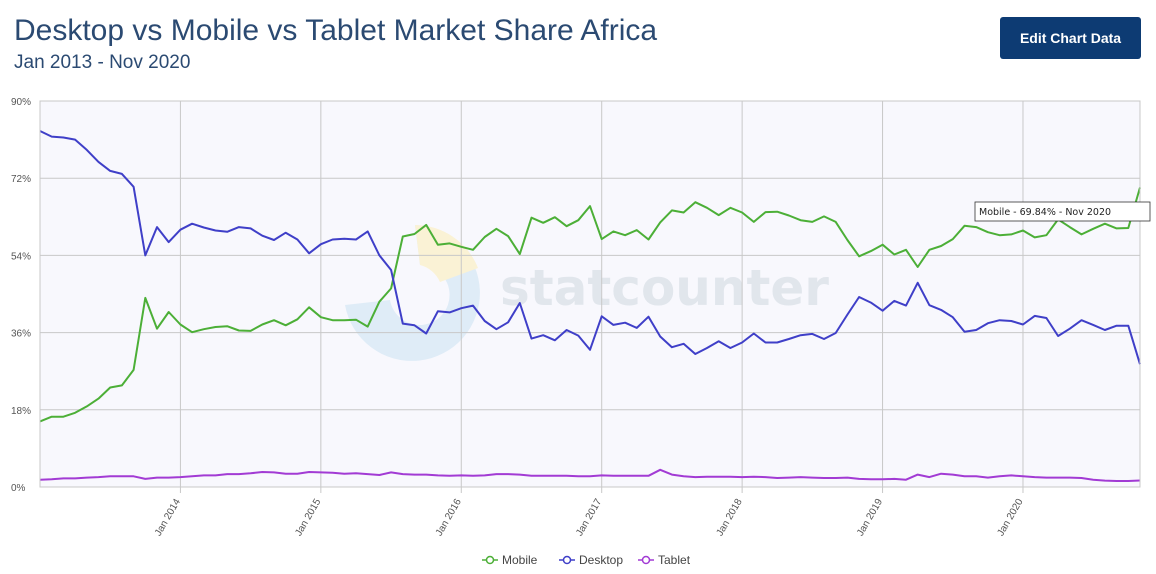 This screenshot has height=574, width=1156. Describe the element at coordinates (870, 518) in the screenshot. I see `x-tick-label: Jan 2019` at that location.